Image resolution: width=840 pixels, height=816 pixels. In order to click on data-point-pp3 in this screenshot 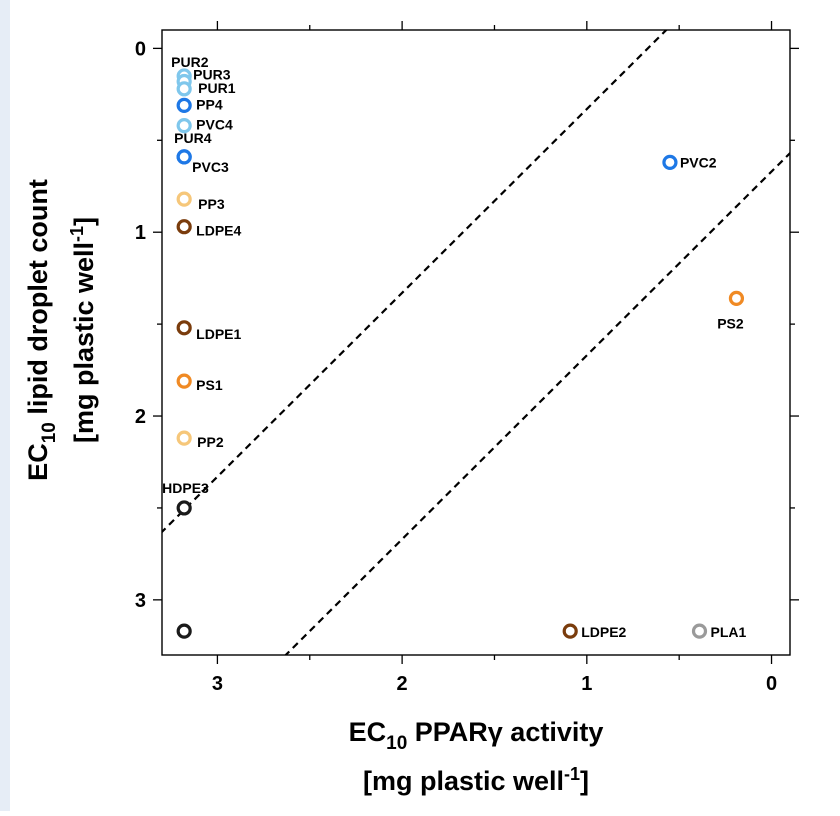, I will do `click(184, 199)`.